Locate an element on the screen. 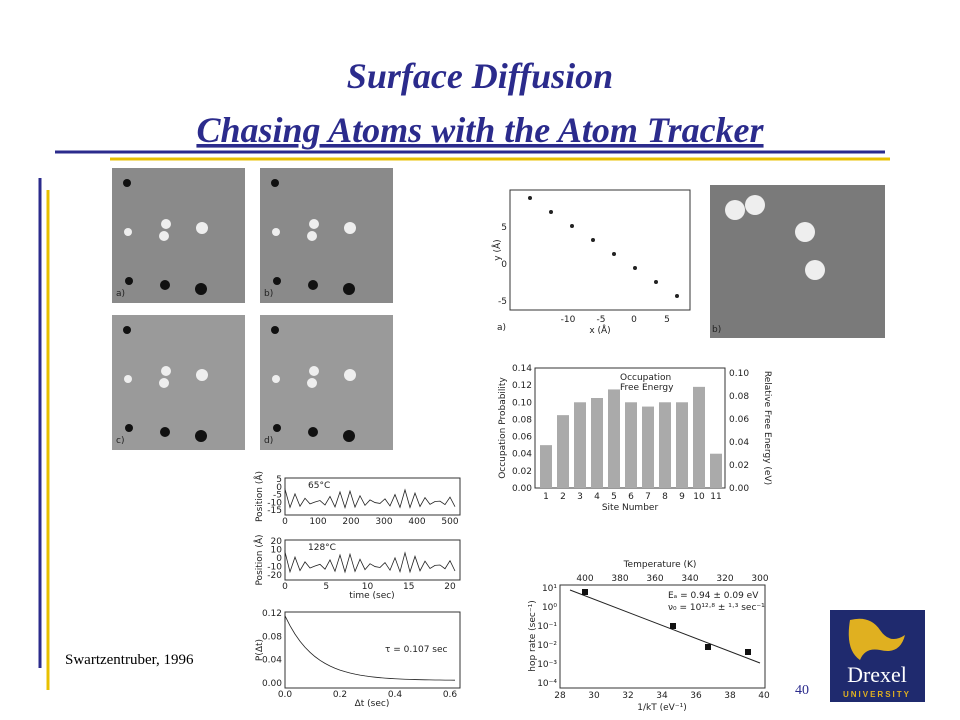  figure-text: Occupation is located at coordinates (645, 378).